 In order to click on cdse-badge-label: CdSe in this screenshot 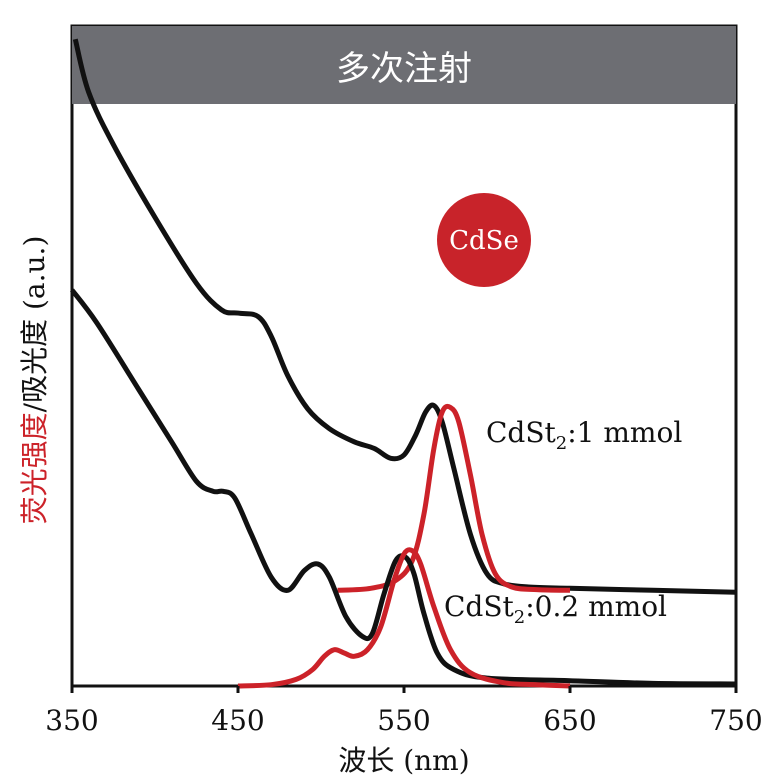, I will do `click(484, 241)`.